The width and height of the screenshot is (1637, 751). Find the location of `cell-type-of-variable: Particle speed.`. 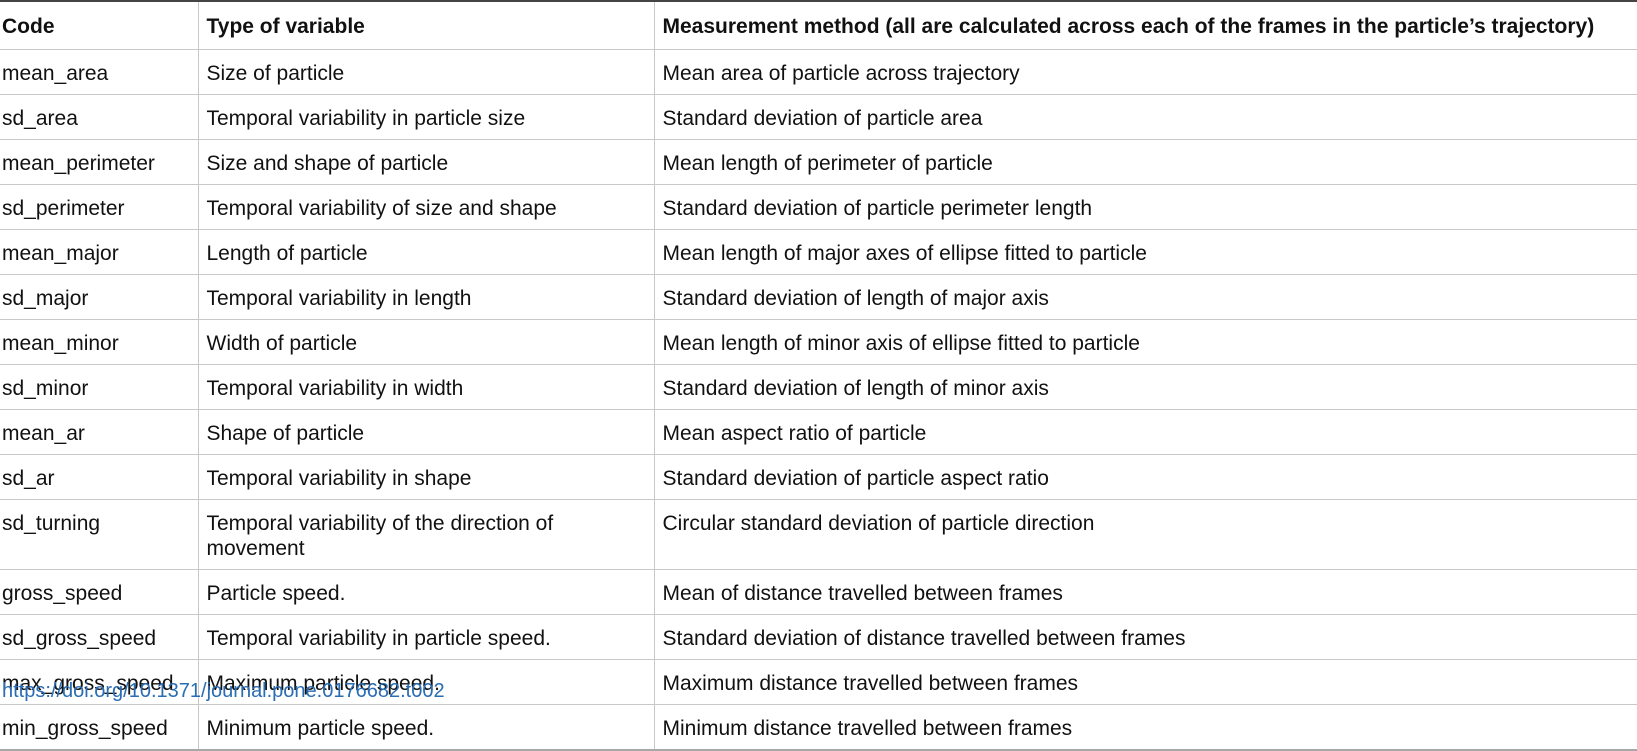

cell-type-of-variable: Particle speed. is located at coordinates (425, 592).